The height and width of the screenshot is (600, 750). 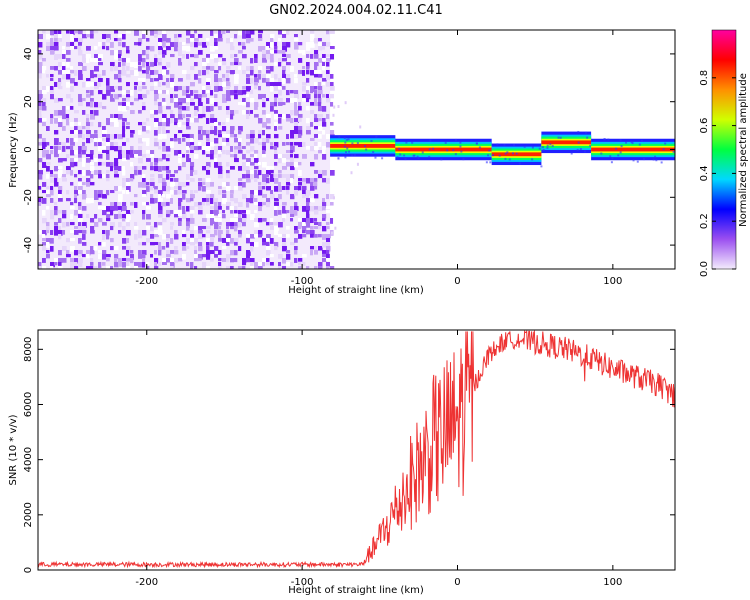 I want to click on snr-x-tick-label: 0, so click(x=457, y=582).